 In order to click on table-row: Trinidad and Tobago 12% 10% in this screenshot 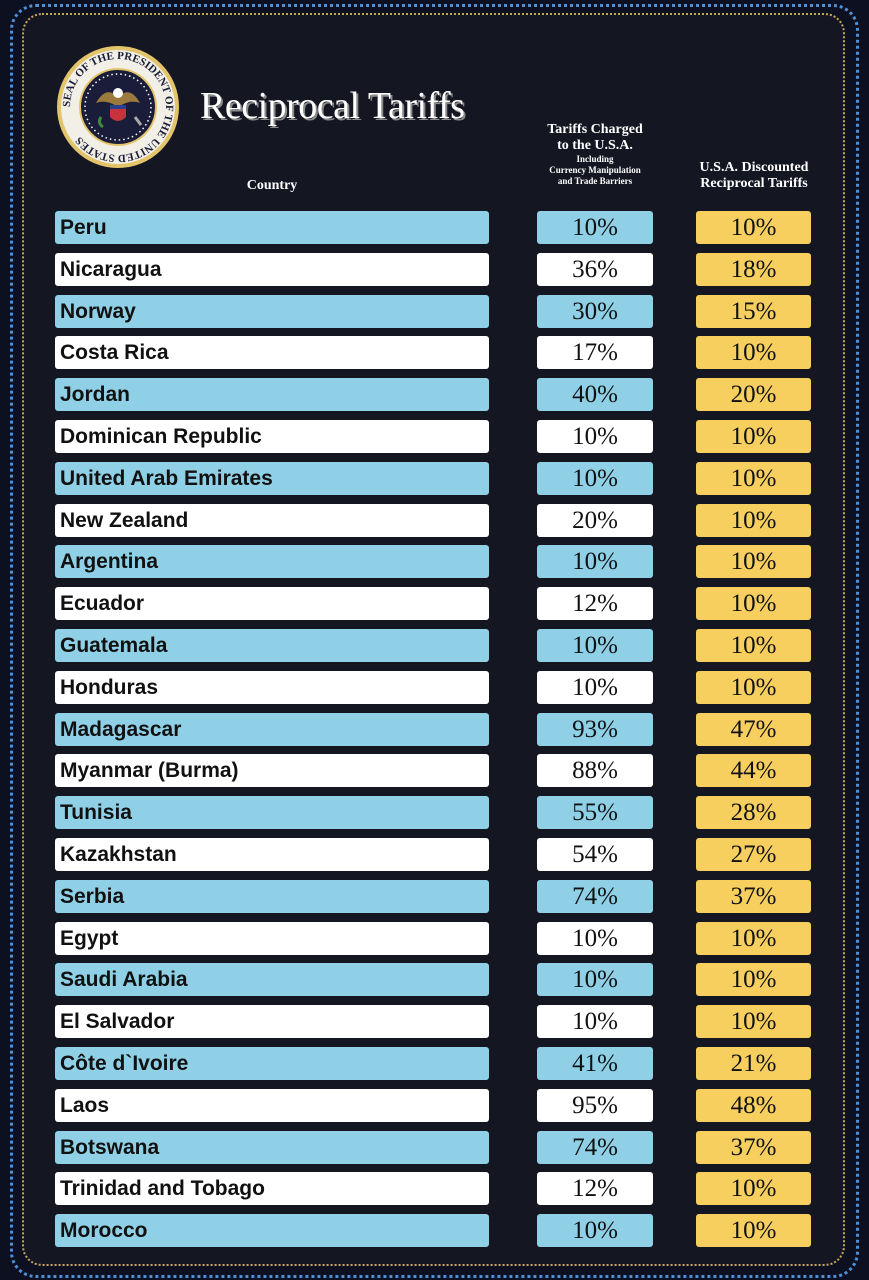, I will do `click(434, 1189)`.